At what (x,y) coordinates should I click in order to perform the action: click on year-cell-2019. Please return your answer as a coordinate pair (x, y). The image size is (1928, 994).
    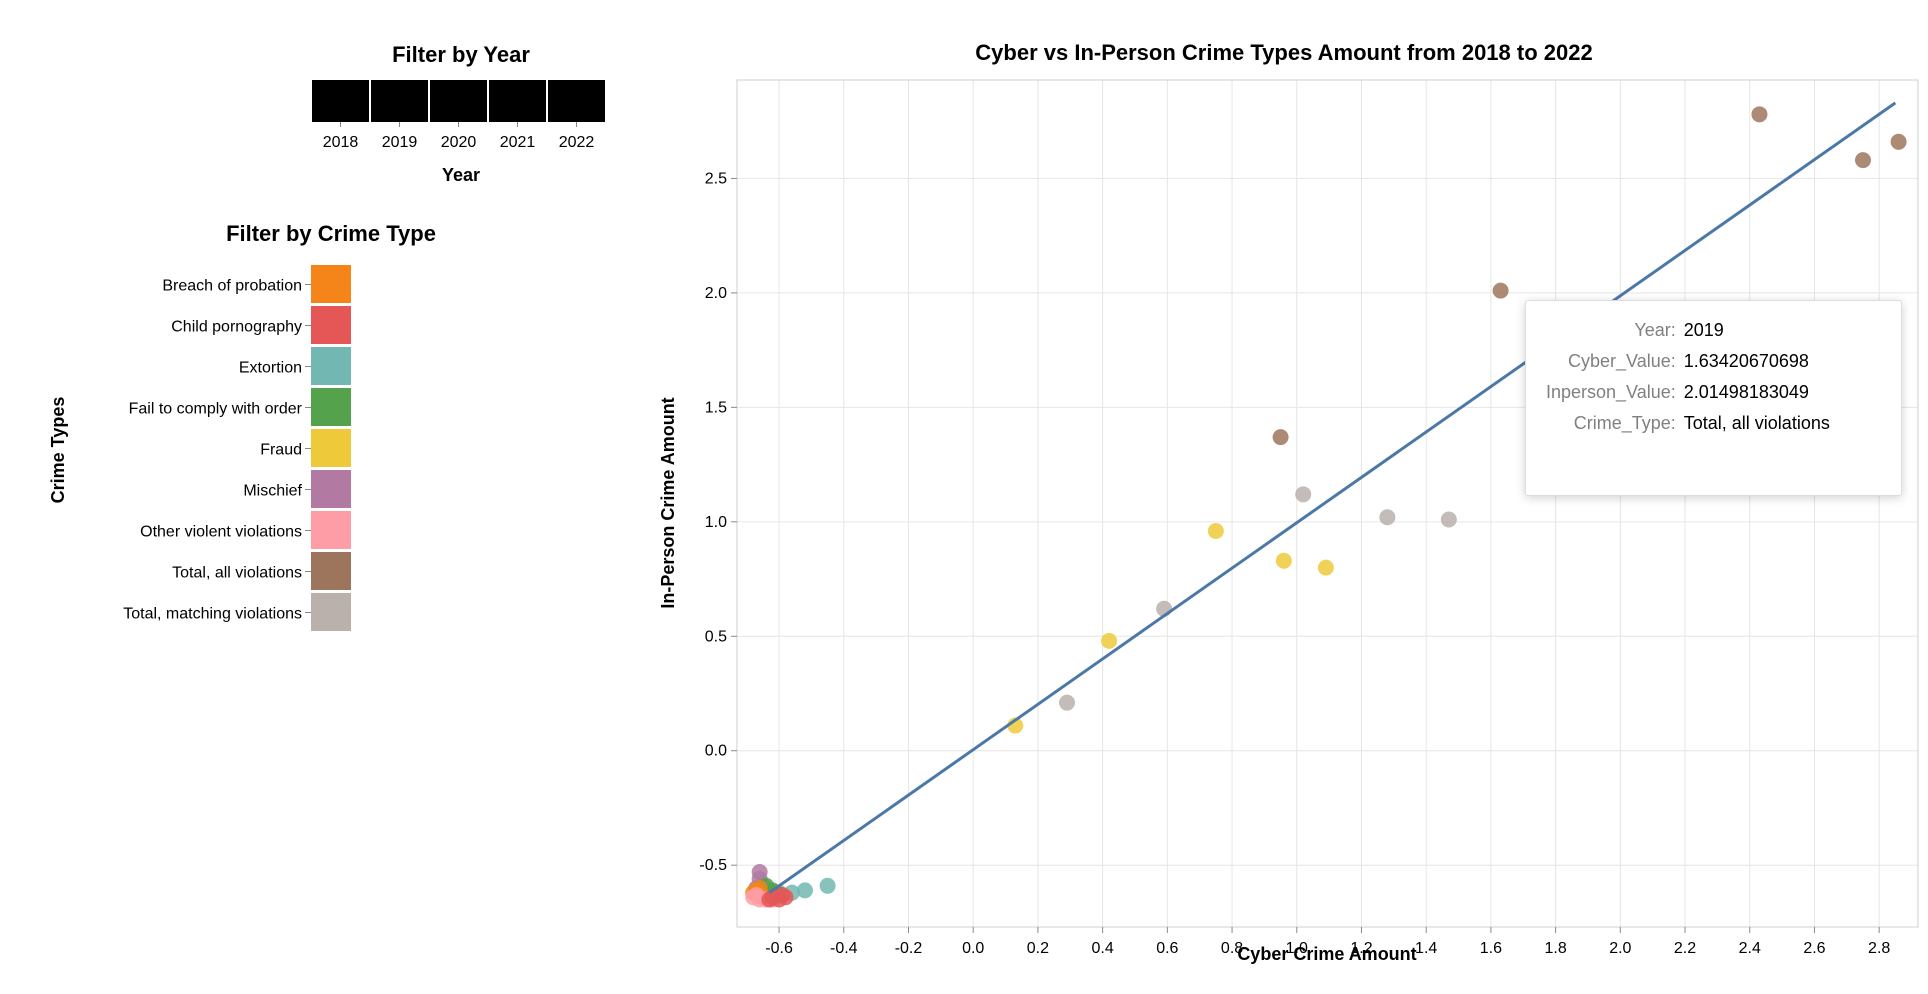
    Looking at the image, I should click on (399, 101).